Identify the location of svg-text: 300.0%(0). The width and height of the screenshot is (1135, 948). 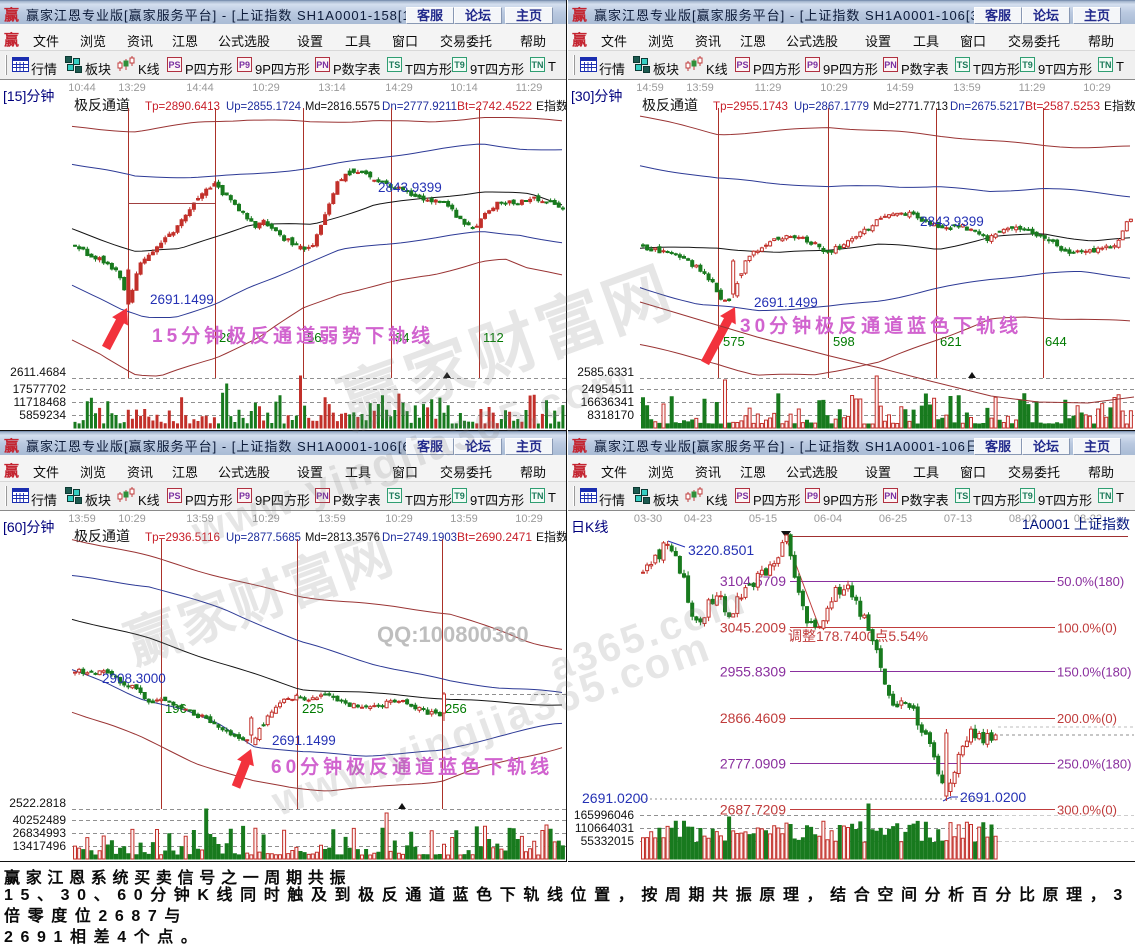
(1087, 810).